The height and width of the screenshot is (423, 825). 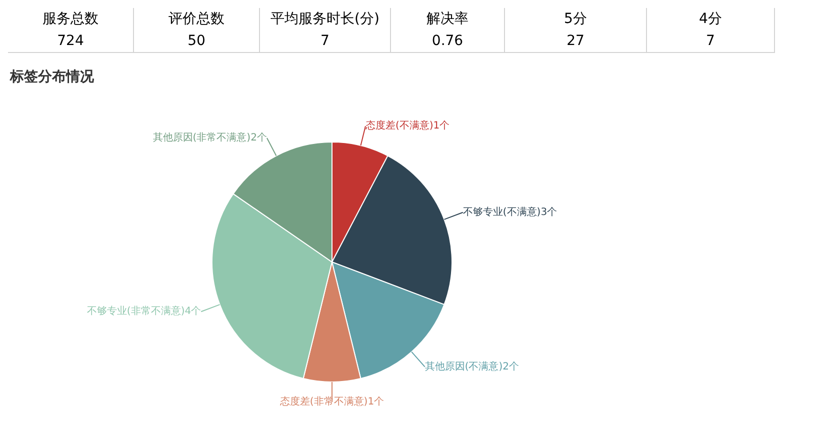 What do you see at coordinates (510, 212) in the screenshot?
I see `slice-label: 不够专业(不满意)3个` at bounding box center [510, 212].